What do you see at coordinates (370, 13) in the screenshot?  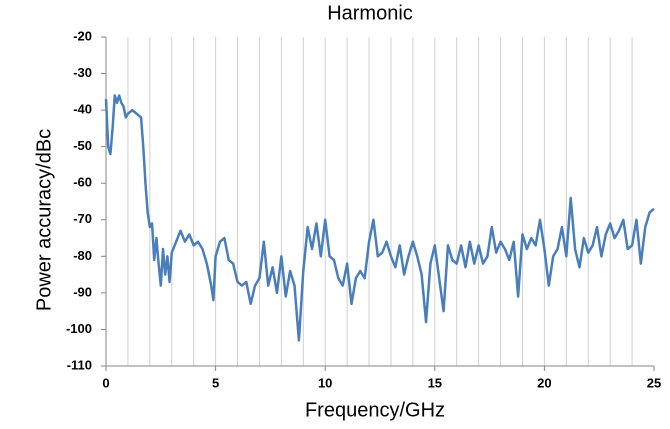 I see `chart-title: Harmonic` at bounding box center [370, 13].